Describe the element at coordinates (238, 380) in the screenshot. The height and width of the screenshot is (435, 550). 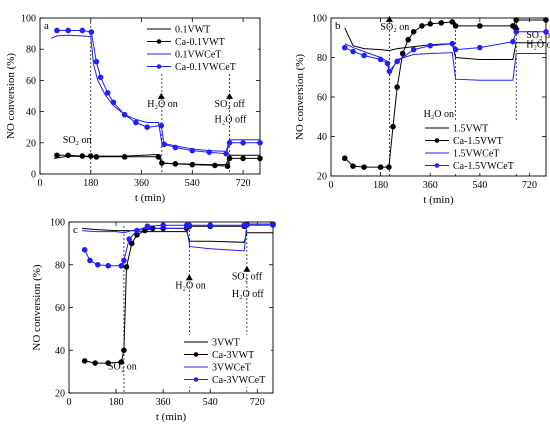
I see `legend-label: Ca-3VWCeT` at that location.